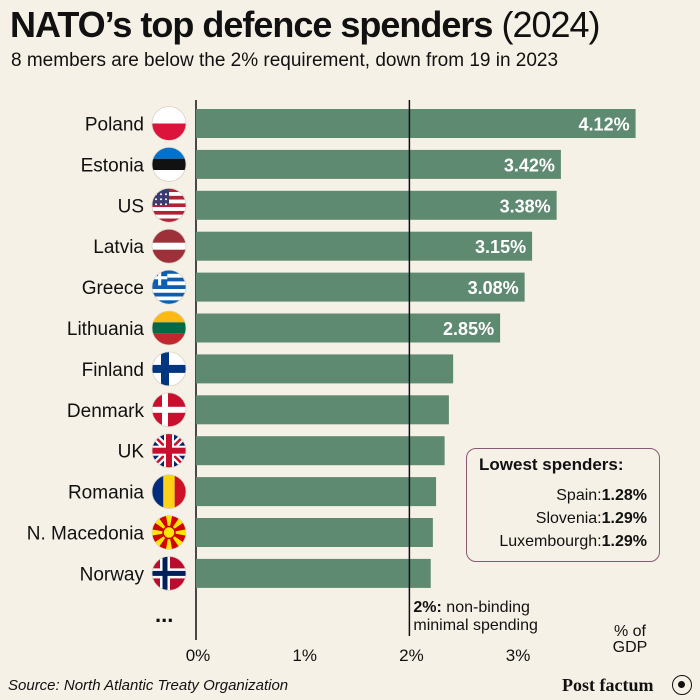  I want to click on lowest-spender-name: Slovenia:, so click(568, 518).